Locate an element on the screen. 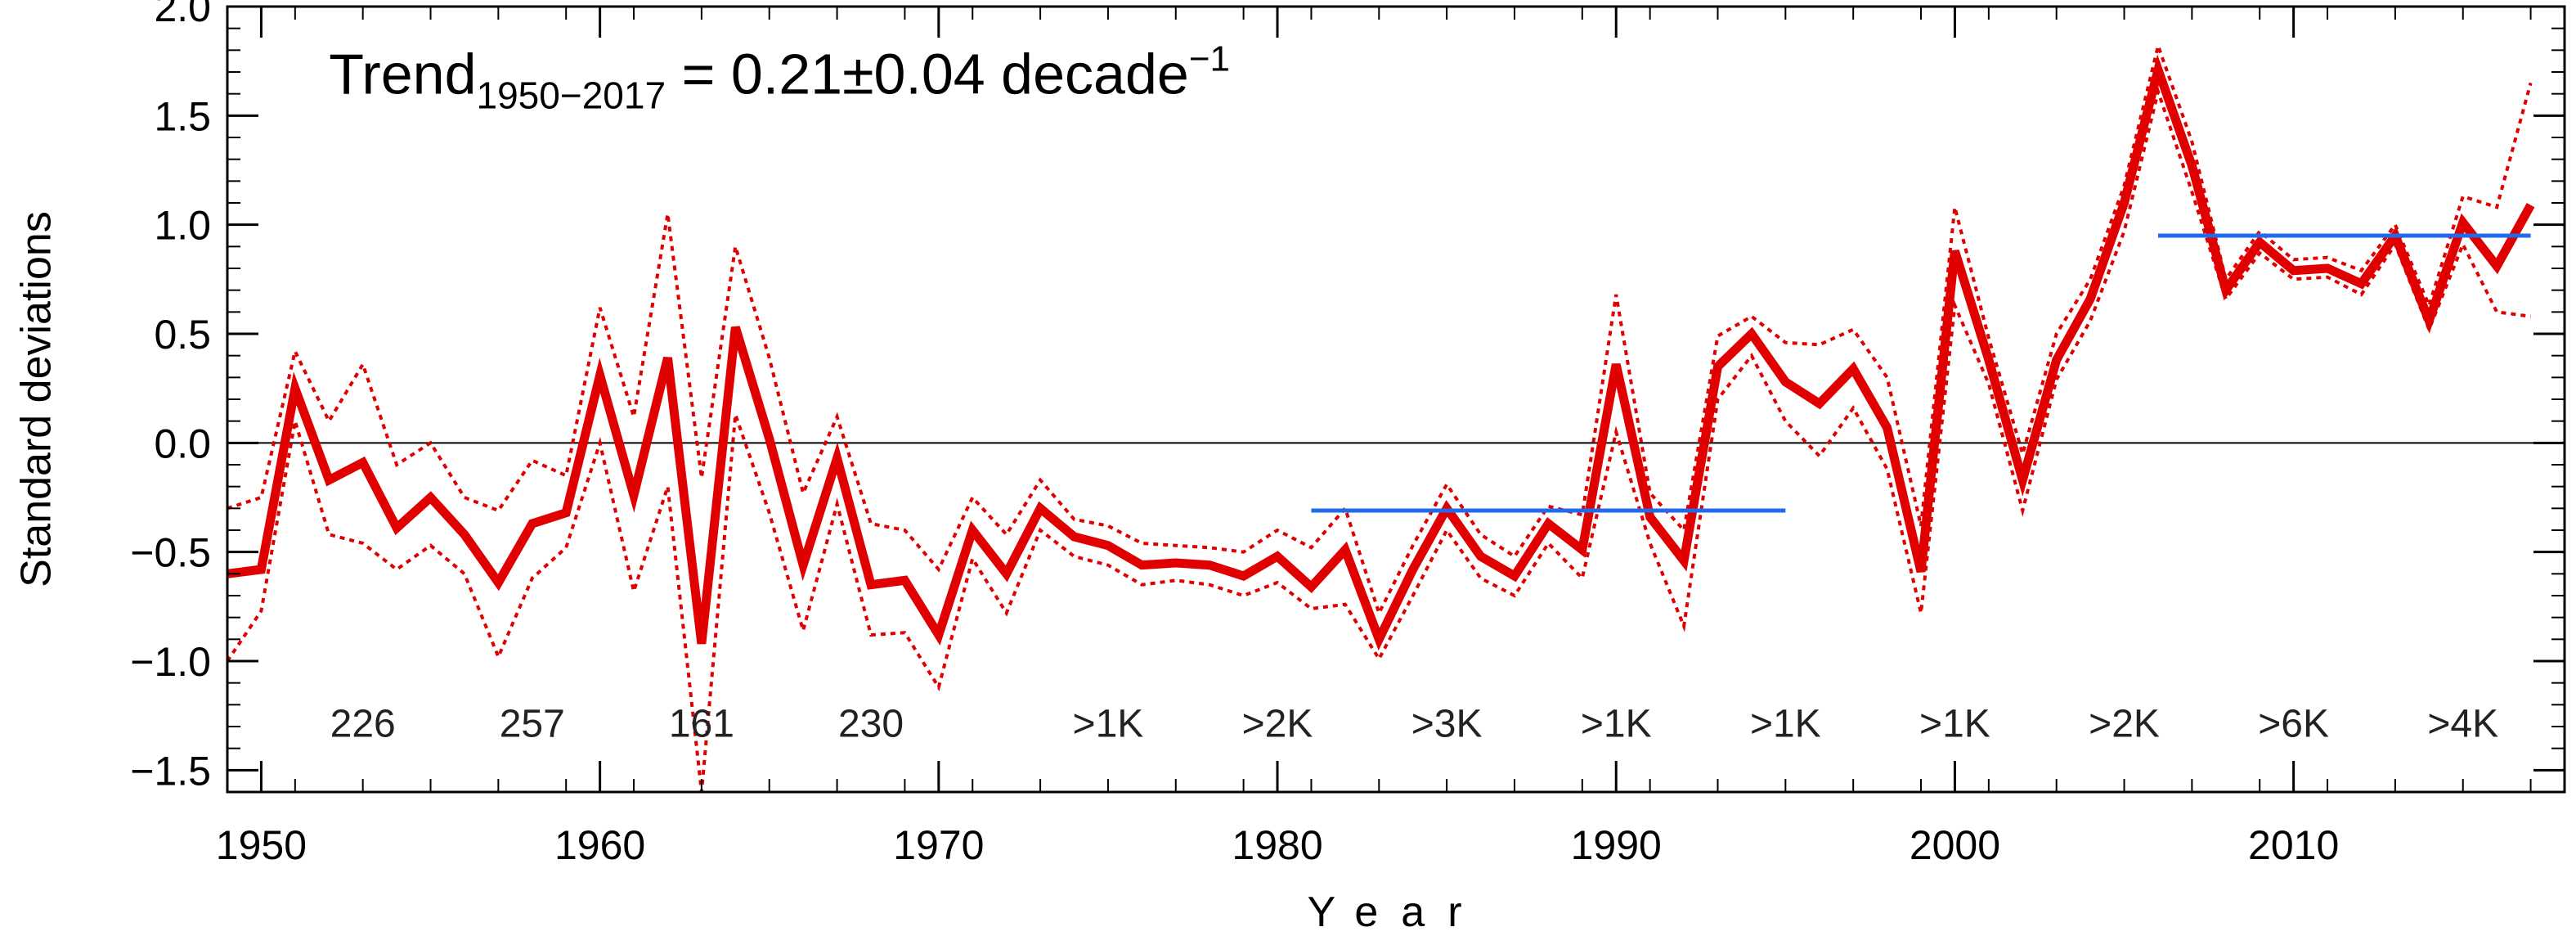  y-tick-label: 1.5 is located at coordinates (182, 116).